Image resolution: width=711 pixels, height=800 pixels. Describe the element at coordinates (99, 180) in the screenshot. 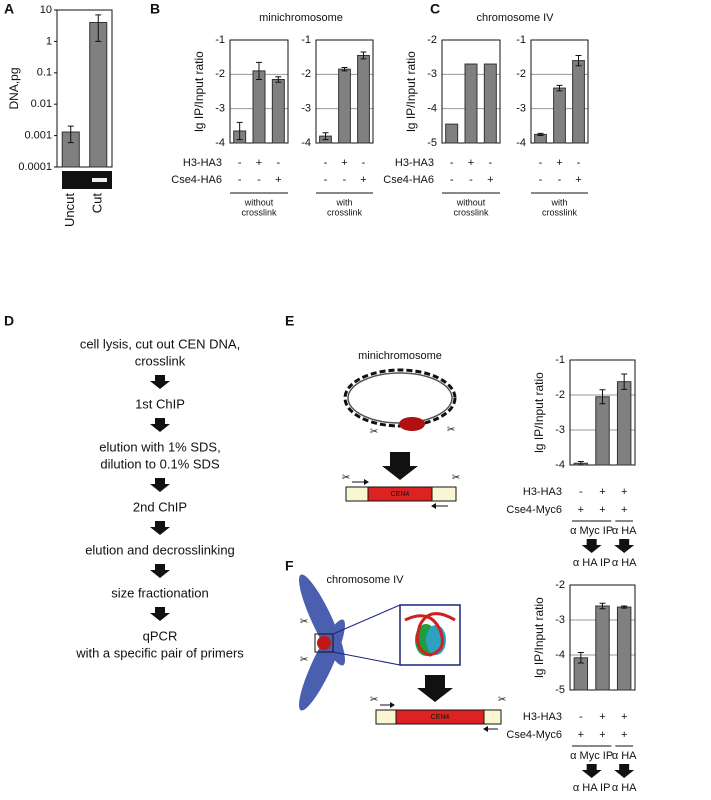

I see `gel-band` at that location.